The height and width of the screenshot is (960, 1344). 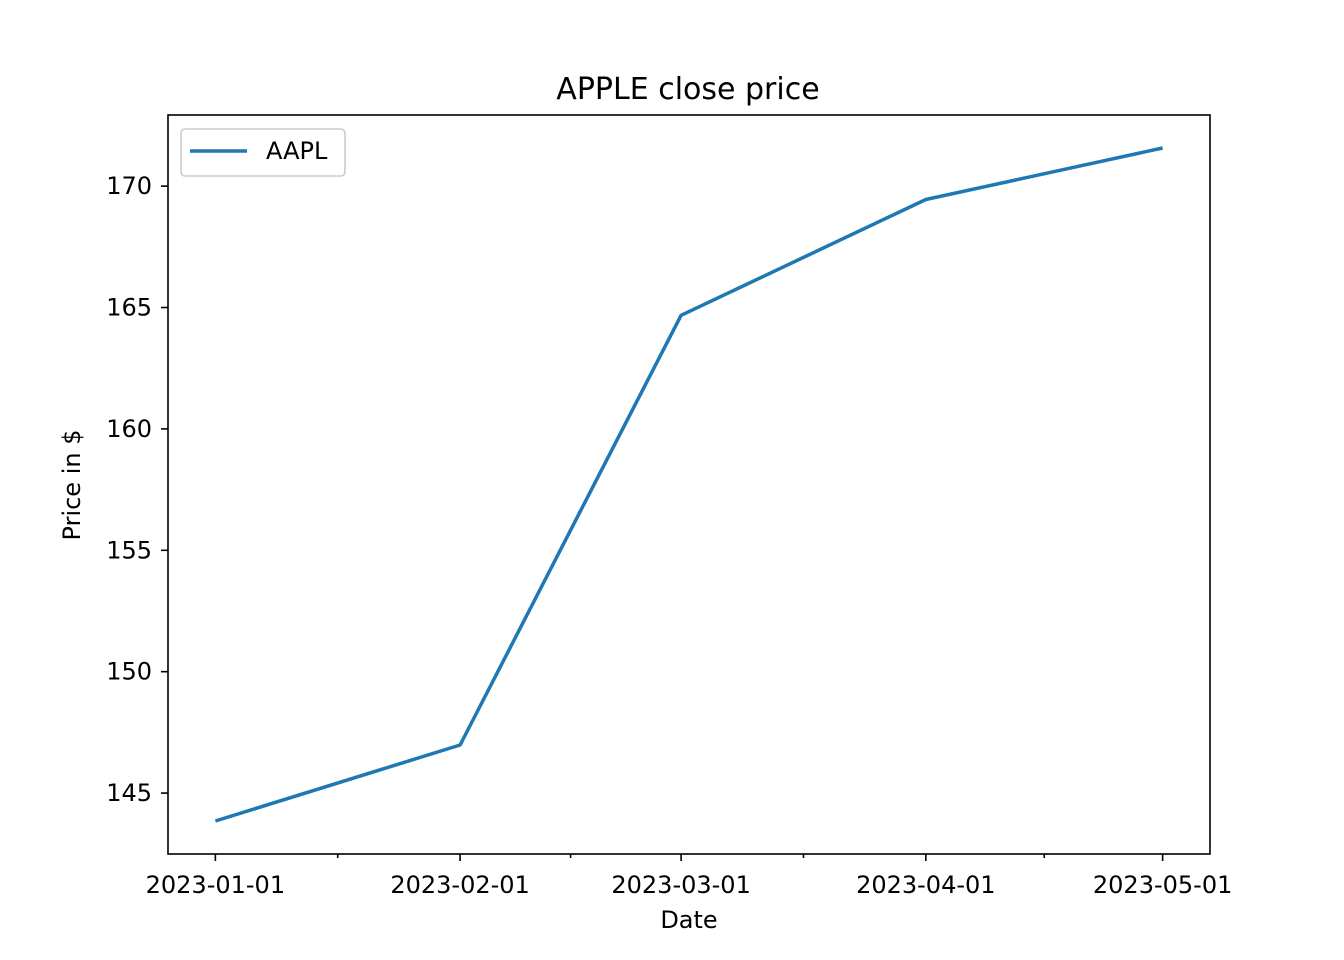 I want to click on y-tick-label: 170, so click(x=129, y=186).